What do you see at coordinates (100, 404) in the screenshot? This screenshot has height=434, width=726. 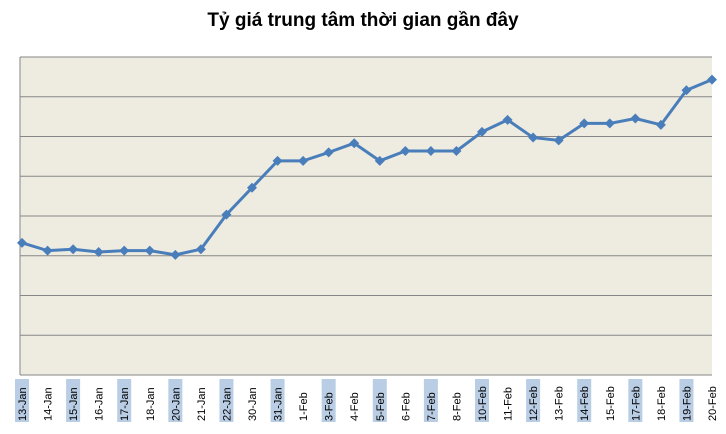 I see `x-tick-label: 16-Jan` at bounding box center [100, 404].